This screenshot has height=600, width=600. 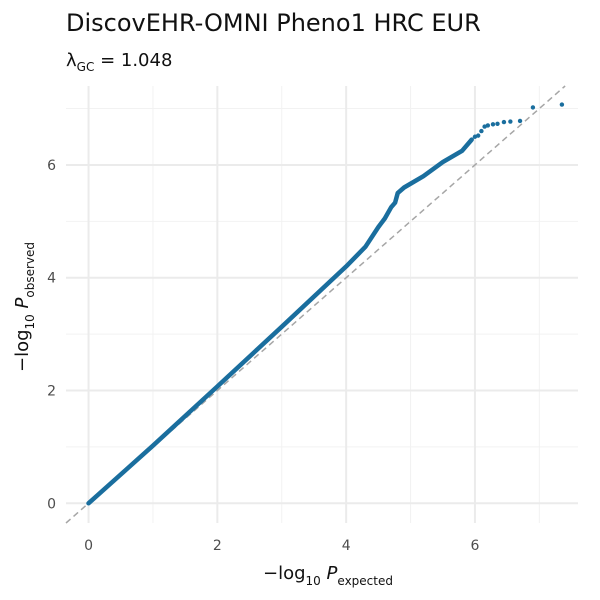 I want to click on x-tick-label: 0, so click(x=88, y=546).